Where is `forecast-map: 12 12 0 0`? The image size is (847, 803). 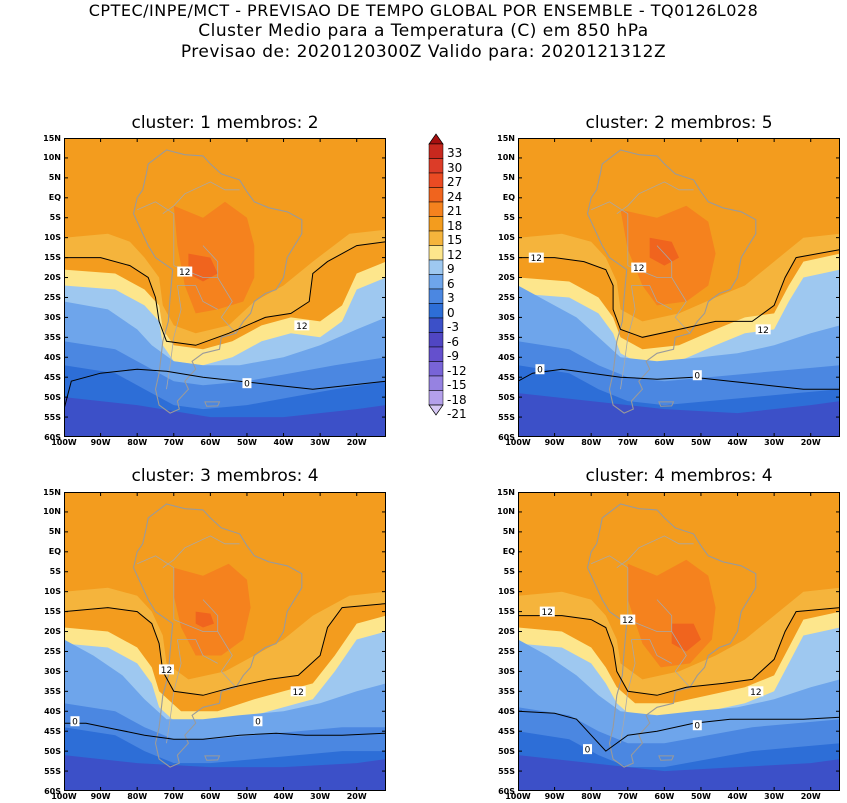 forecast-map: 12 12 0 0 is located at coordinates (225, 641).